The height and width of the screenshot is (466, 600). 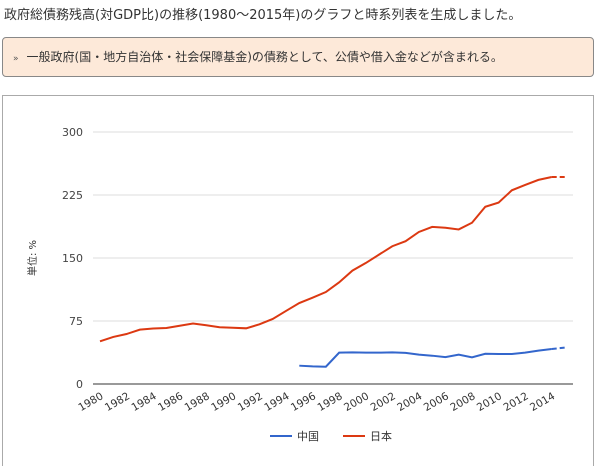 I want to click on x-tick-label: 2012, so click(x=515, y=402).